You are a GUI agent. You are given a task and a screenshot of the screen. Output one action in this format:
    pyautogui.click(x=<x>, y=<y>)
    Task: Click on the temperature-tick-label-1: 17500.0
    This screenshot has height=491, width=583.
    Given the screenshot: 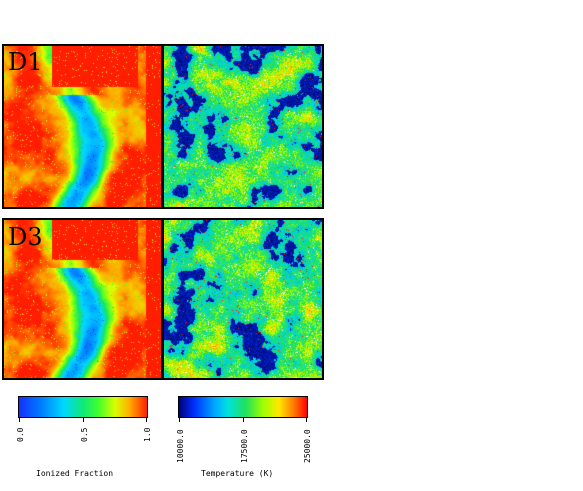 What is the action you would take?
    pyautogui.click(x=244, y=446)
    